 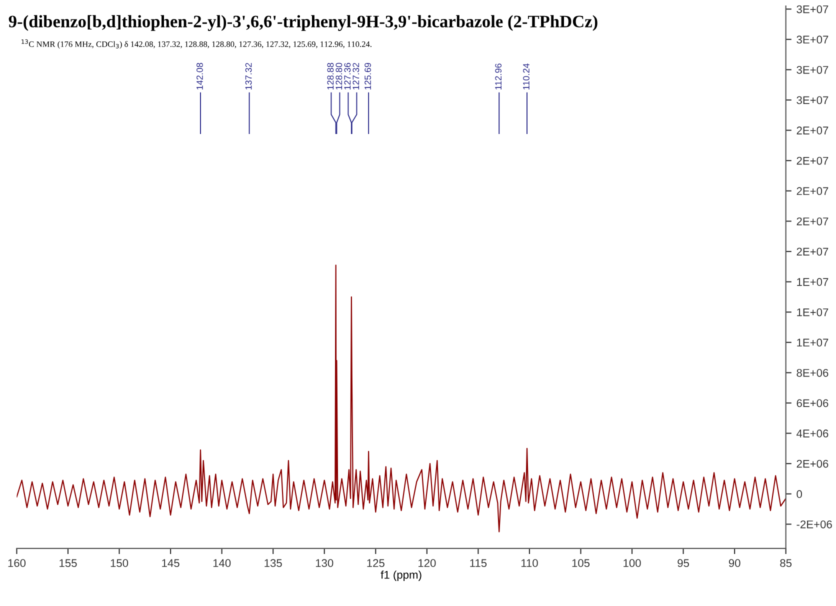 What do you see at coordinates (347, 76) in the screenshot?
I see `annotation: 127.36` at bounding box center [347, 76].